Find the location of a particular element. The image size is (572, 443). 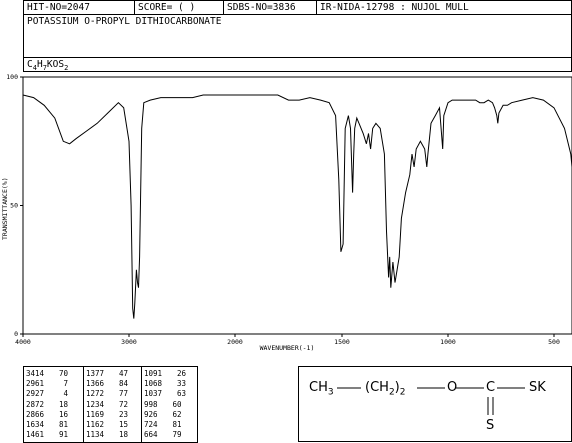

peak-row: 664 79 is located at coordinates (165, 435).